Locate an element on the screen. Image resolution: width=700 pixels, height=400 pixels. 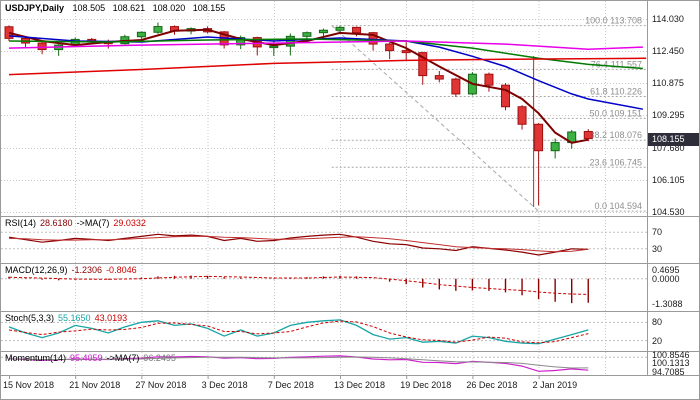
momentum-panel-label: Momentum(14) 95.4059 ->MA(7) 96.2495 is located at coordinates (92, 358).